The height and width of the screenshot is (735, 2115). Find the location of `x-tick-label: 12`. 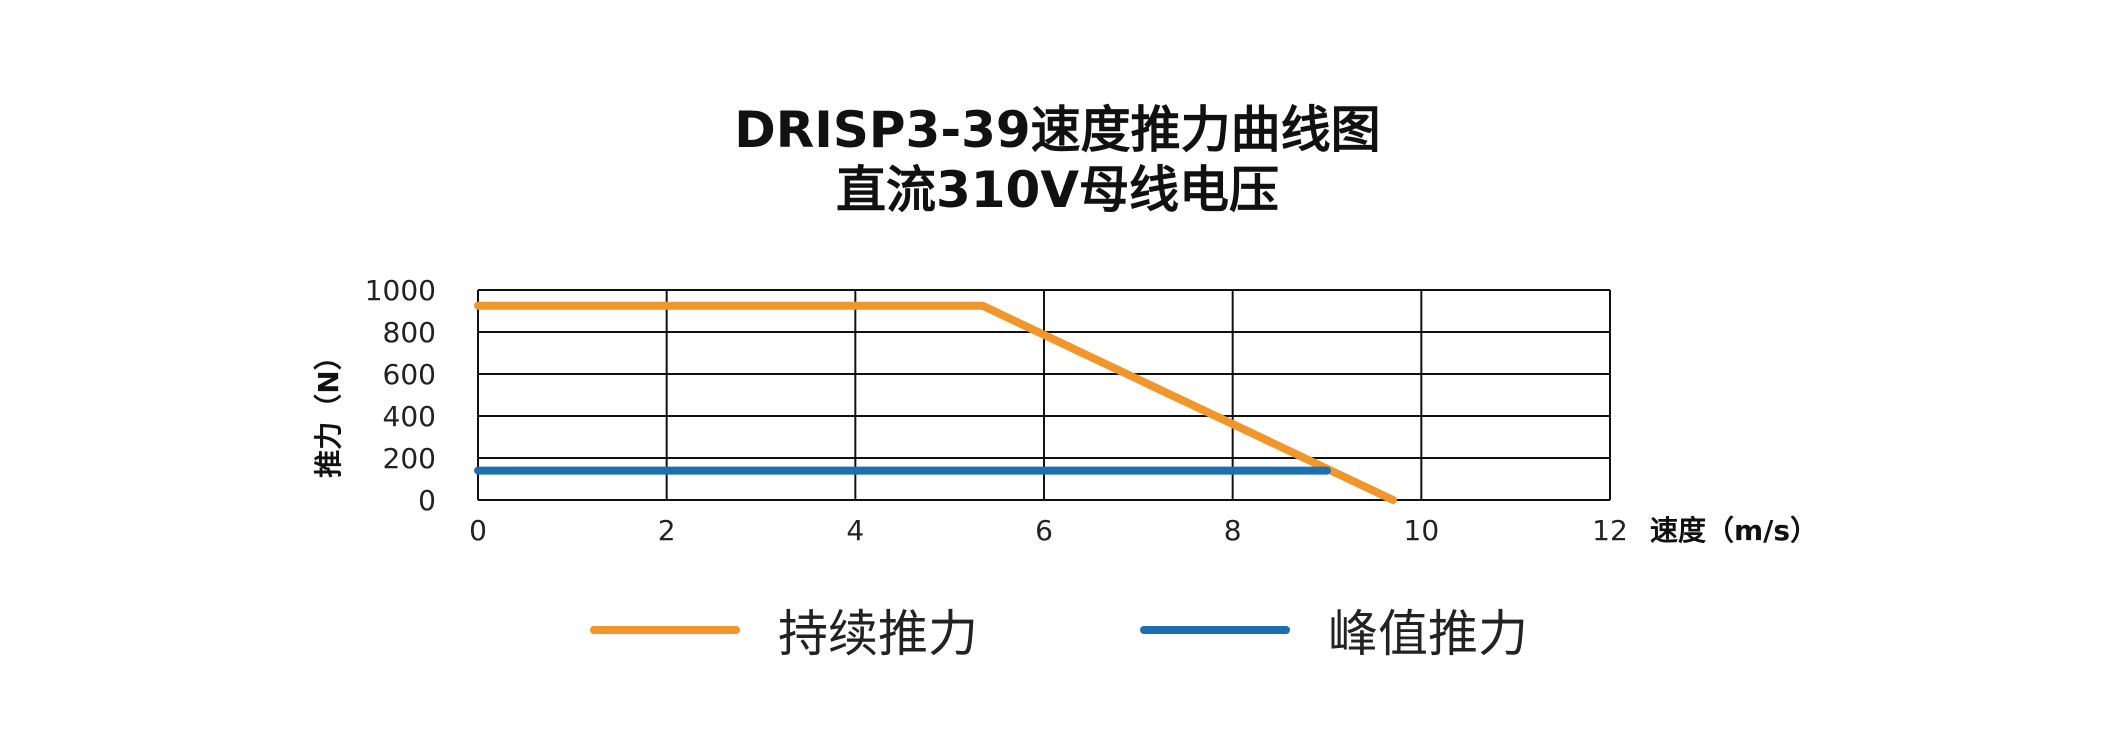

x-tick-label: 12 is located at coordinates (1610, 530).